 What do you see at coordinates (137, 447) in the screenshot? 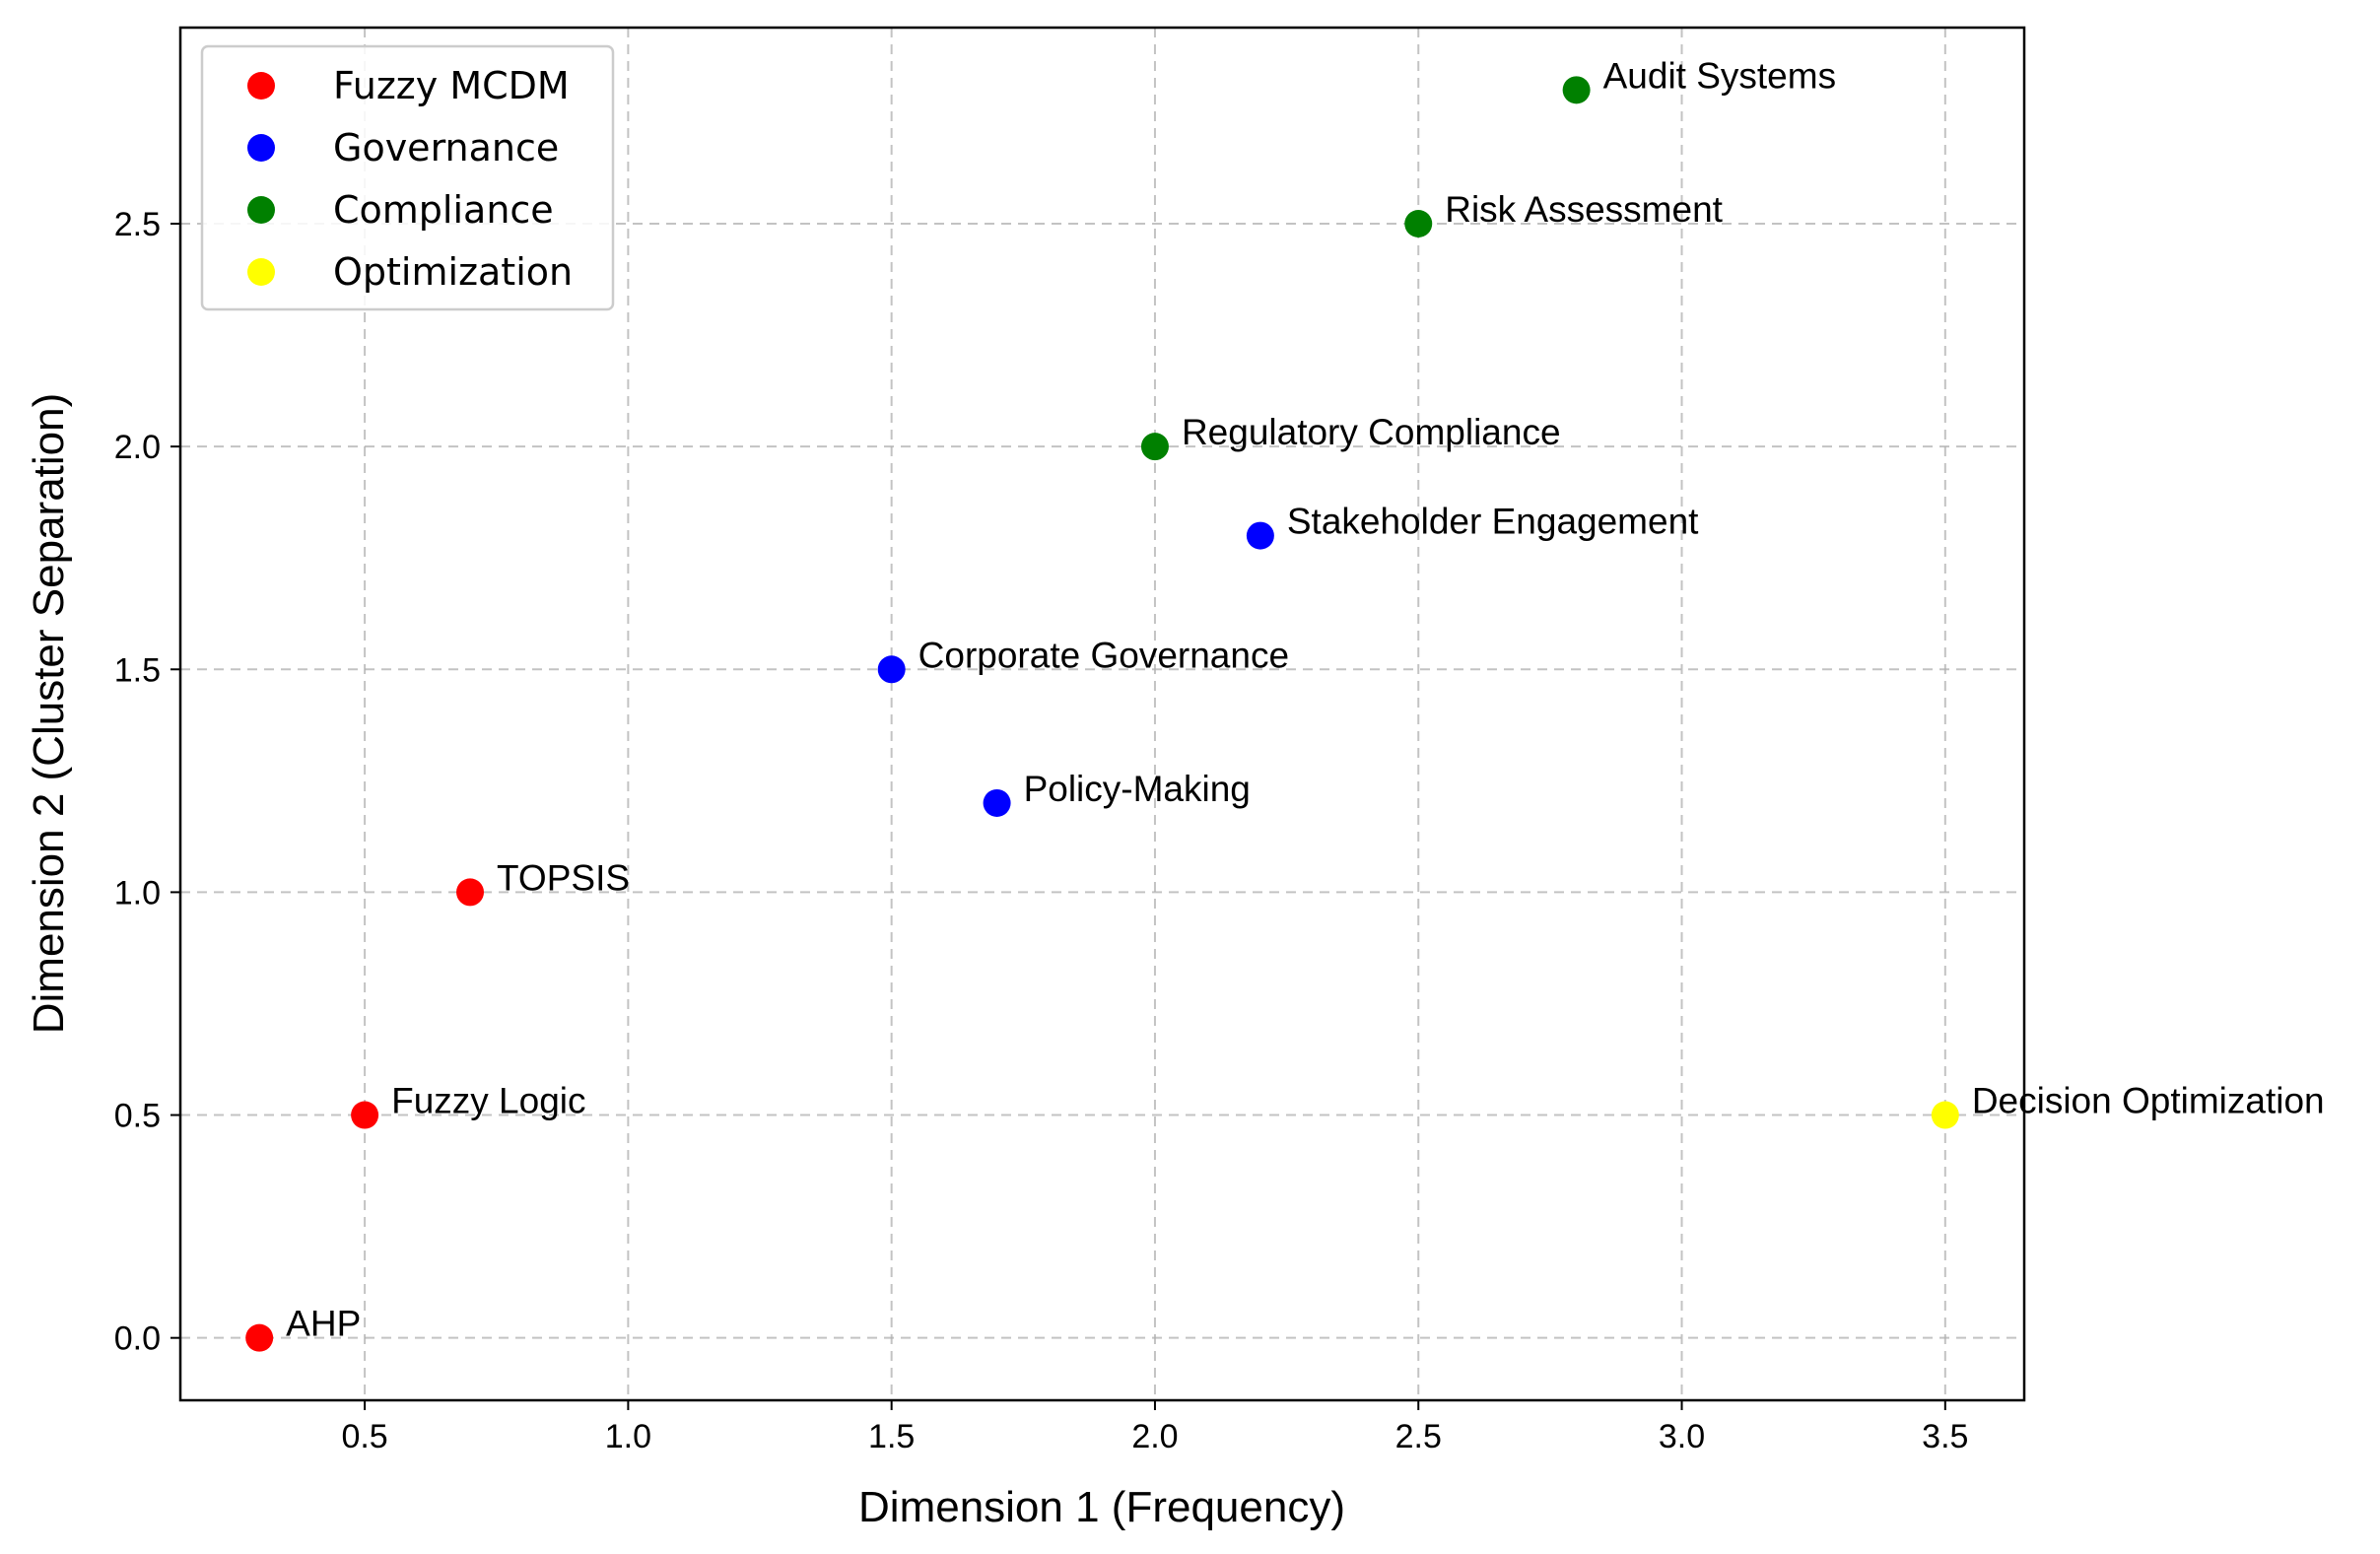
I see `y-tick-label: 2.0` at bounding box center [137, 447].